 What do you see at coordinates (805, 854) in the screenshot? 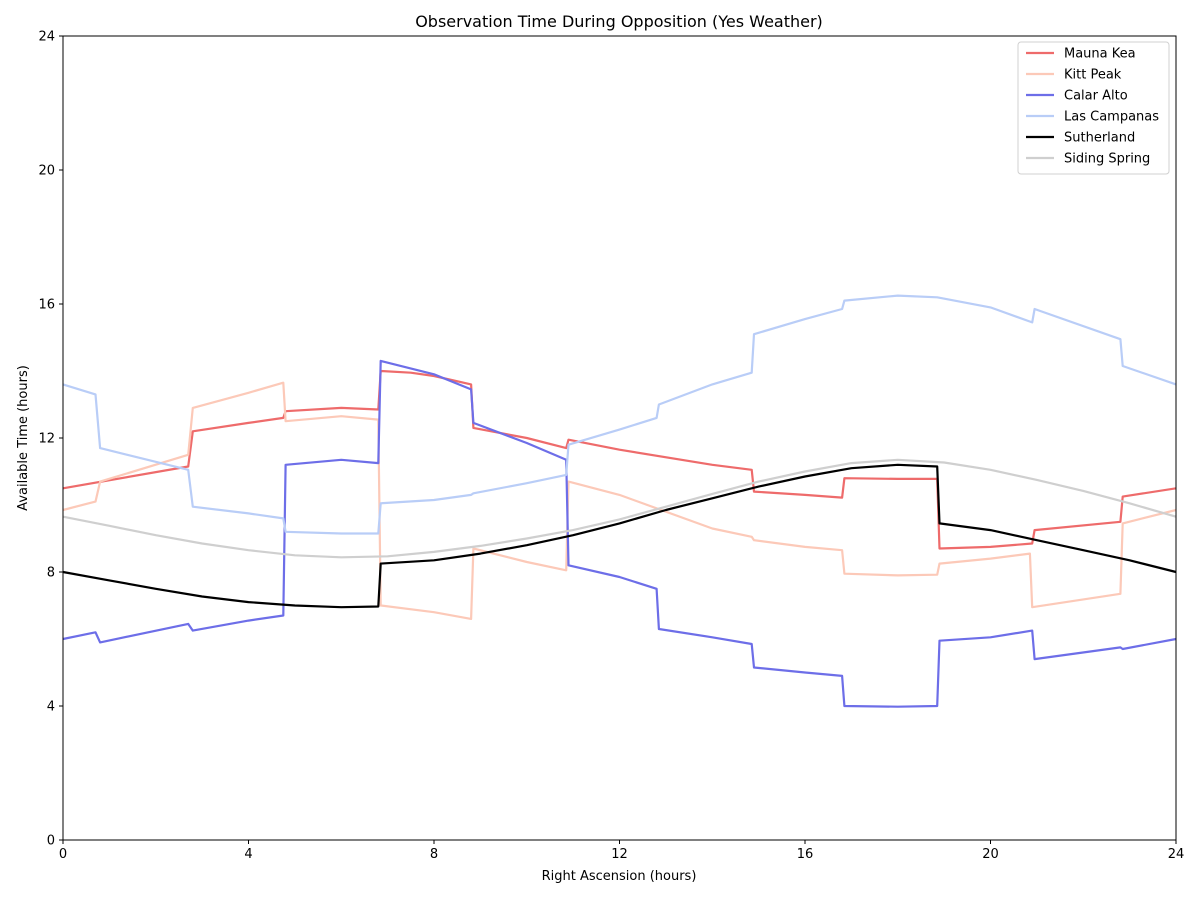
I see `x-tick-label: 16` at bounding box center [805, 854].